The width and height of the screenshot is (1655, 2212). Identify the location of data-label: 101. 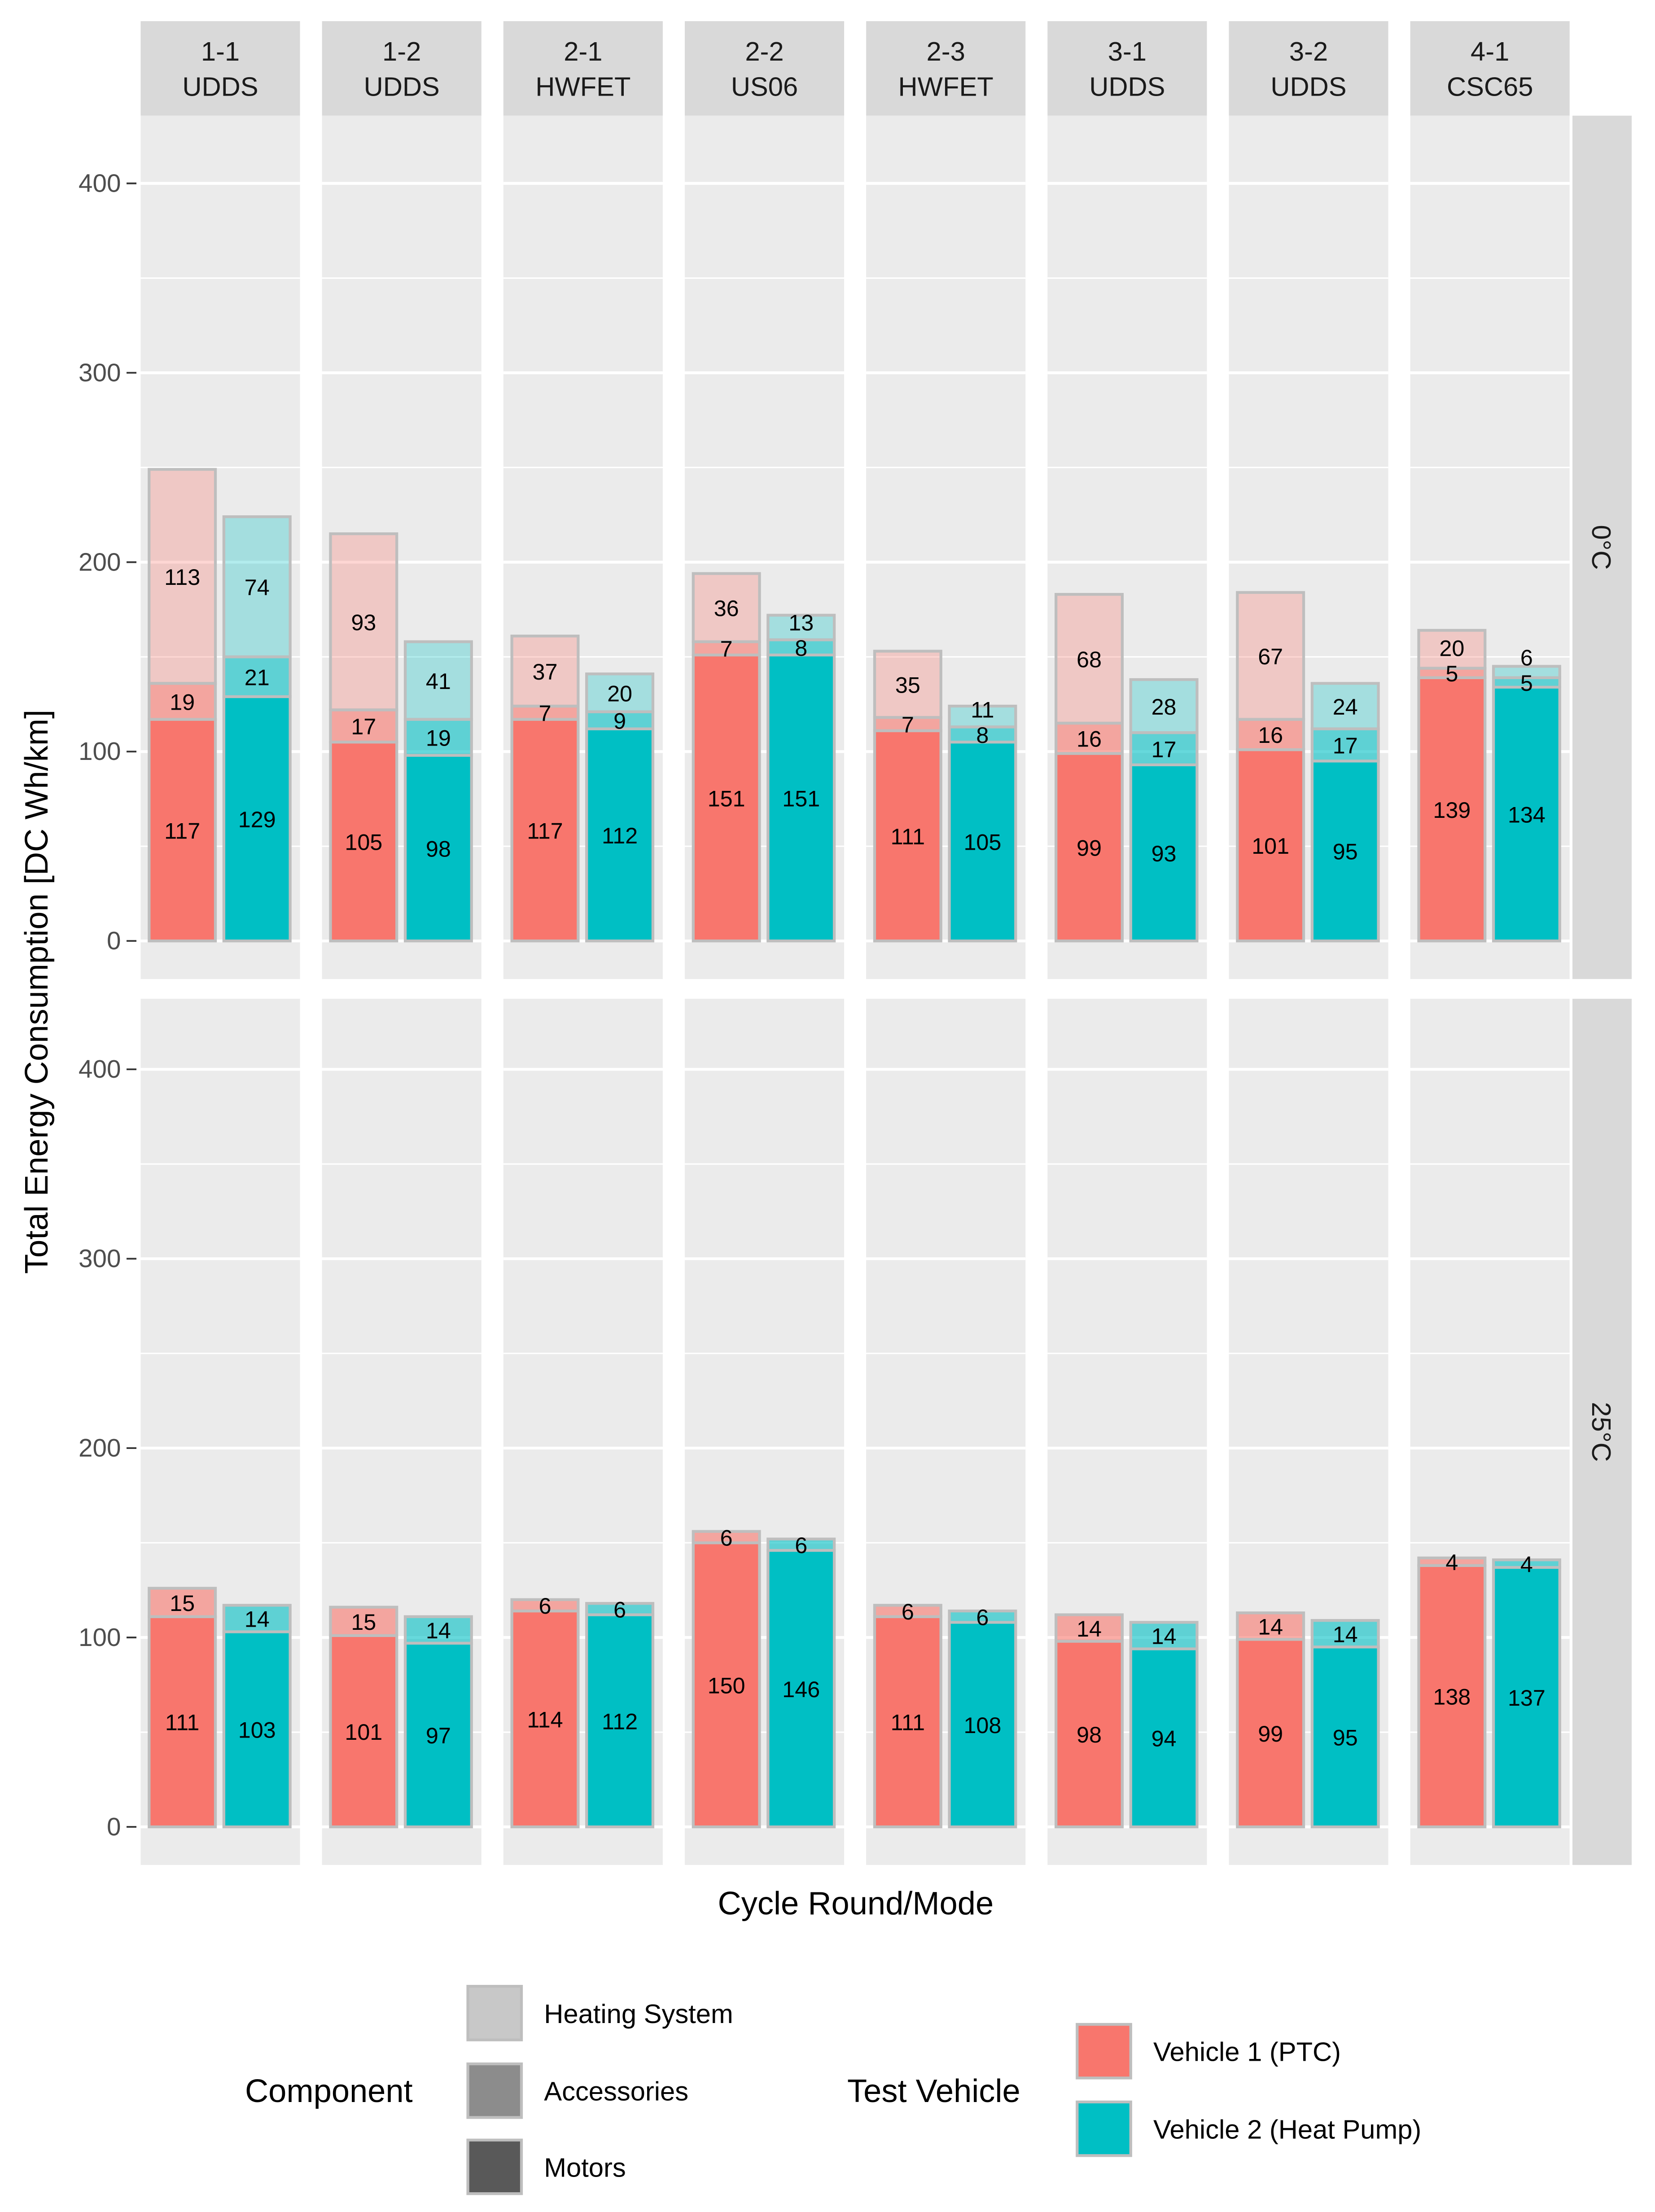
(364, 1732).